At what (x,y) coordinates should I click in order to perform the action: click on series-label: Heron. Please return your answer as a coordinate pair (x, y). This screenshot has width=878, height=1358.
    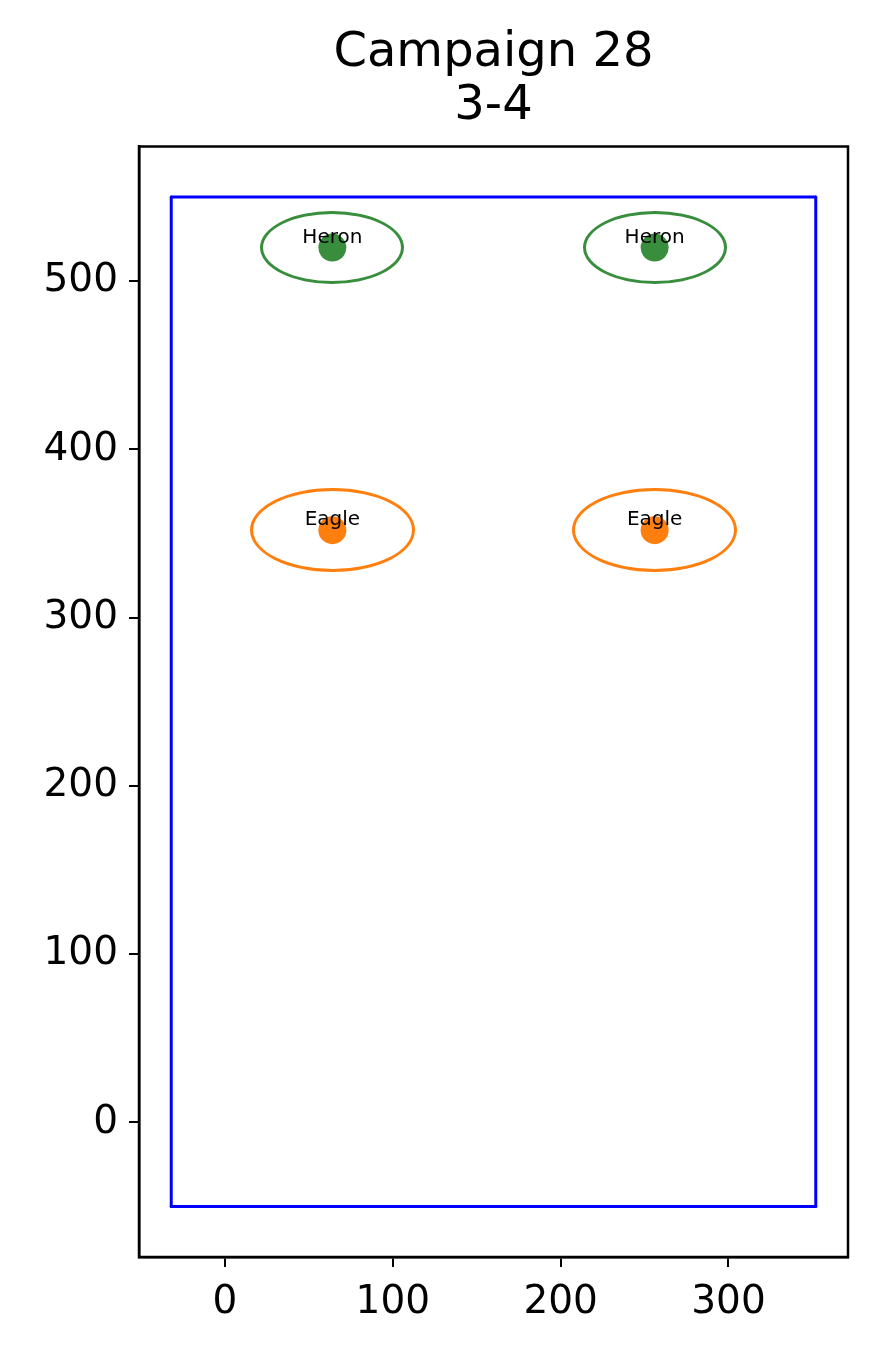
    Looking at the image, I should click on (332, 235).